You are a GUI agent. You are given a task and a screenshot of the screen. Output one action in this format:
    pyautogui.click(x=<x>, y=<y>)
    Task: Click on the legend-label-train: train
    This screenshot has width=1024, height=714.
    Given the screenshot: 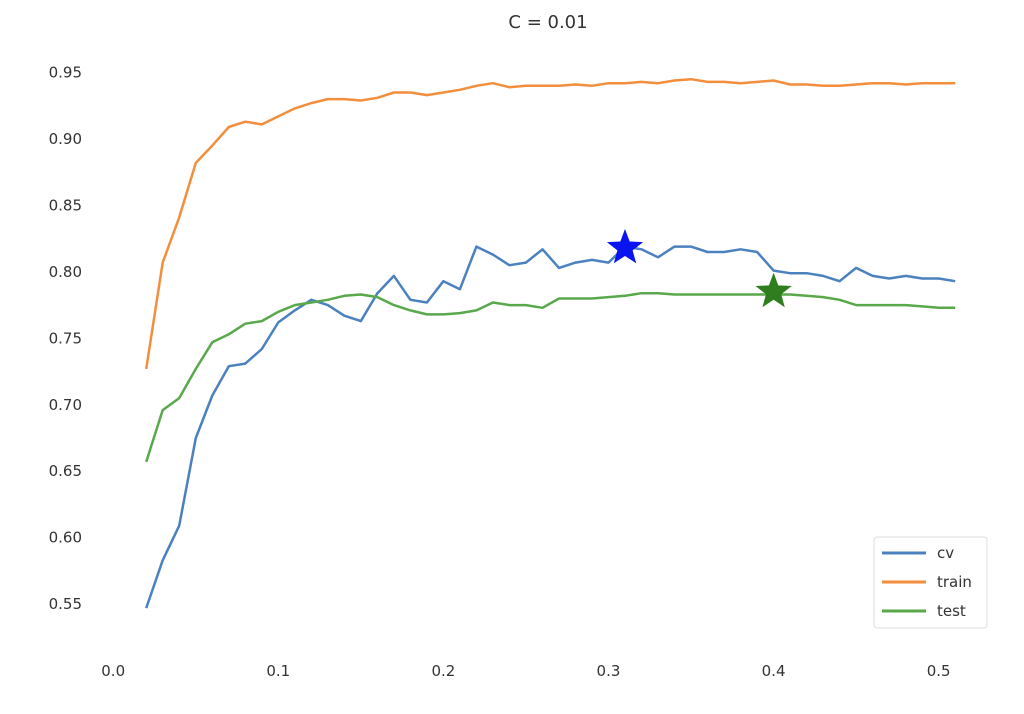 What is the action you would take?
    pyautogui.click(x=954, y=582)
    